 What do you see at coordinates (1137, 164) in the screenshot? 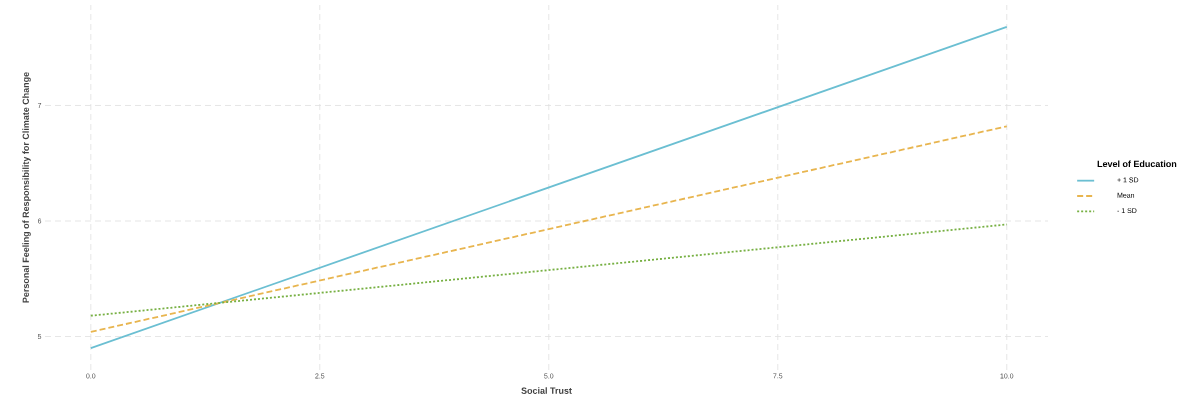
I see `legend-title: Level of Education` at bounding box center [1137, 164].